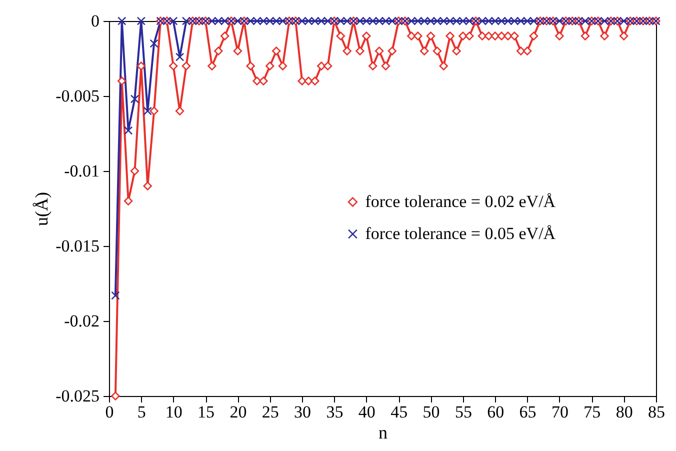 This screenshot has width=676, height=451. What do you see at coordinates (78, 246) in the screenshot?
I see `y-tick-label: -0.015` at bounding box center [78, 246].